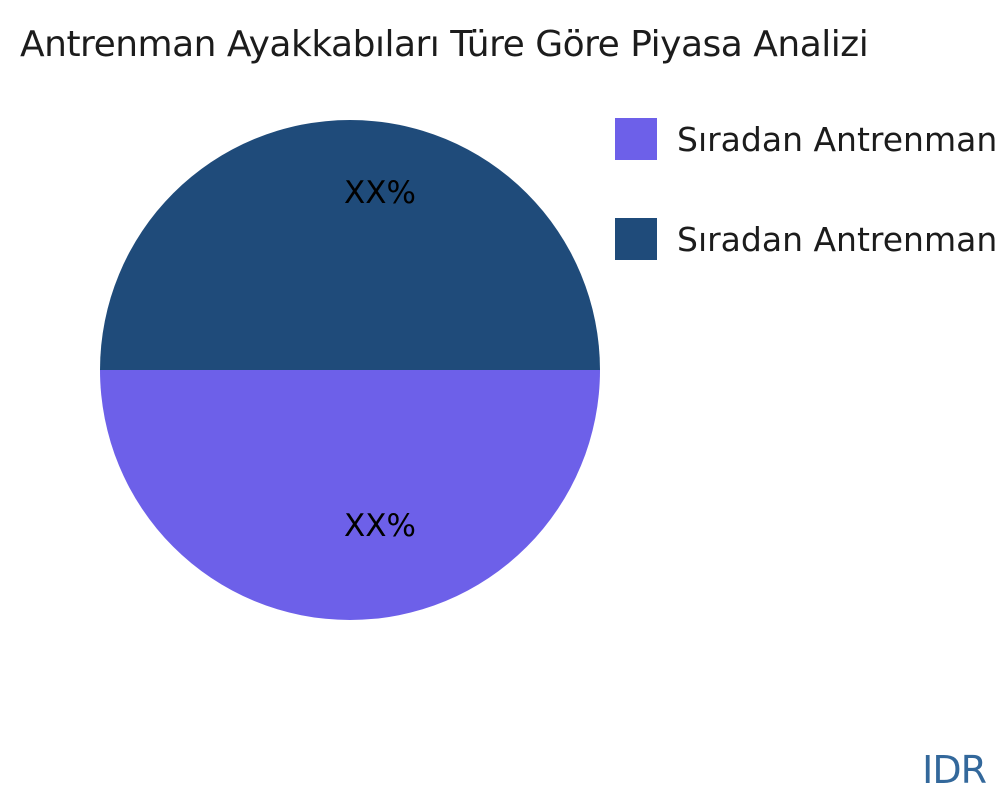  What do you see at coordinates (380, 193) in the screenshot?
I see `pie-slice-label-top: XX%` at bounding box center [380, 193].